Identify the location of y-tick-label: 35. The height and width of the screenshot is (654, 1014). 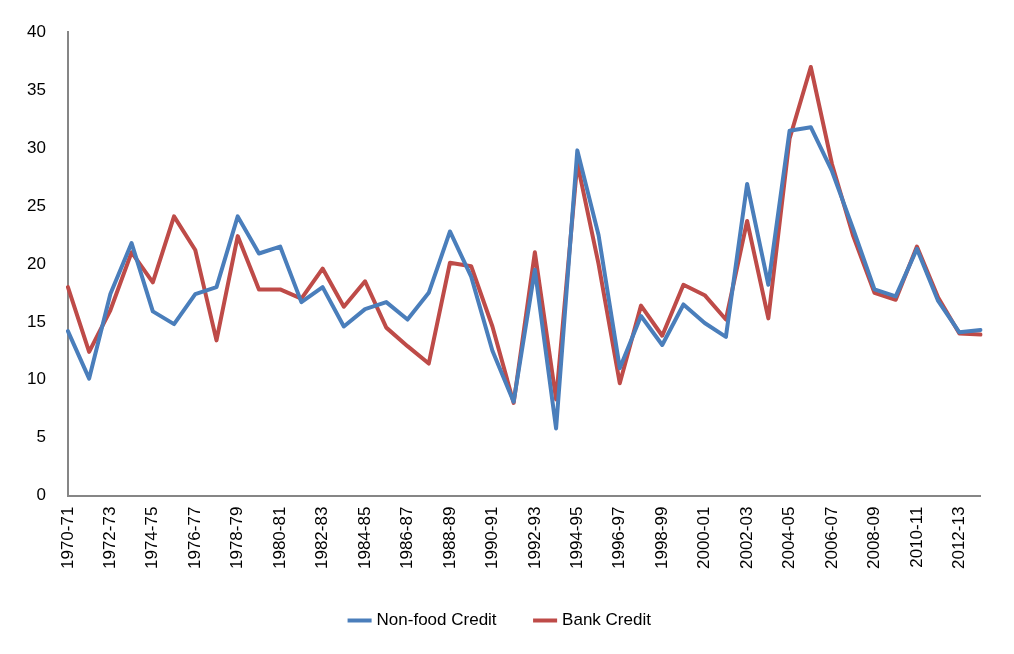
(36, 89).